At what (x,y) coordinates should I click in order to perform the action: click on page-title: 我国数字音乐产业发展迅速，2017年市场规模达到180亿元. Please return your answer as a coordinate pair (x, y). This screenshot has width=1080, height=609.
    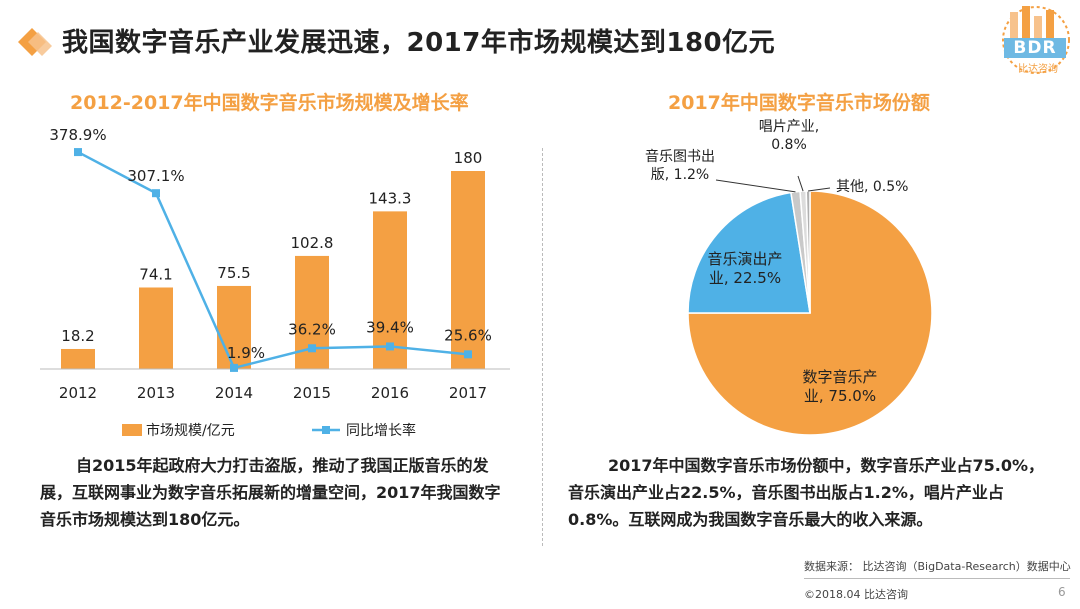
    Looking at the image, I should click on (419, 43).